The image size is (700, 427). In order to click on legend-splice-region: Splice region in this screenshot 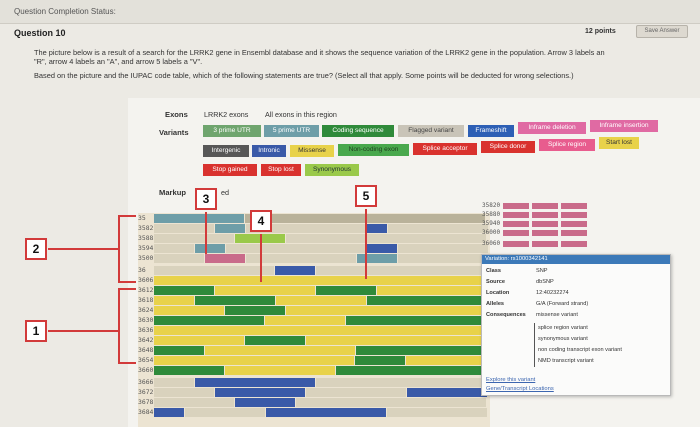, I will do `click(567, 145)`.